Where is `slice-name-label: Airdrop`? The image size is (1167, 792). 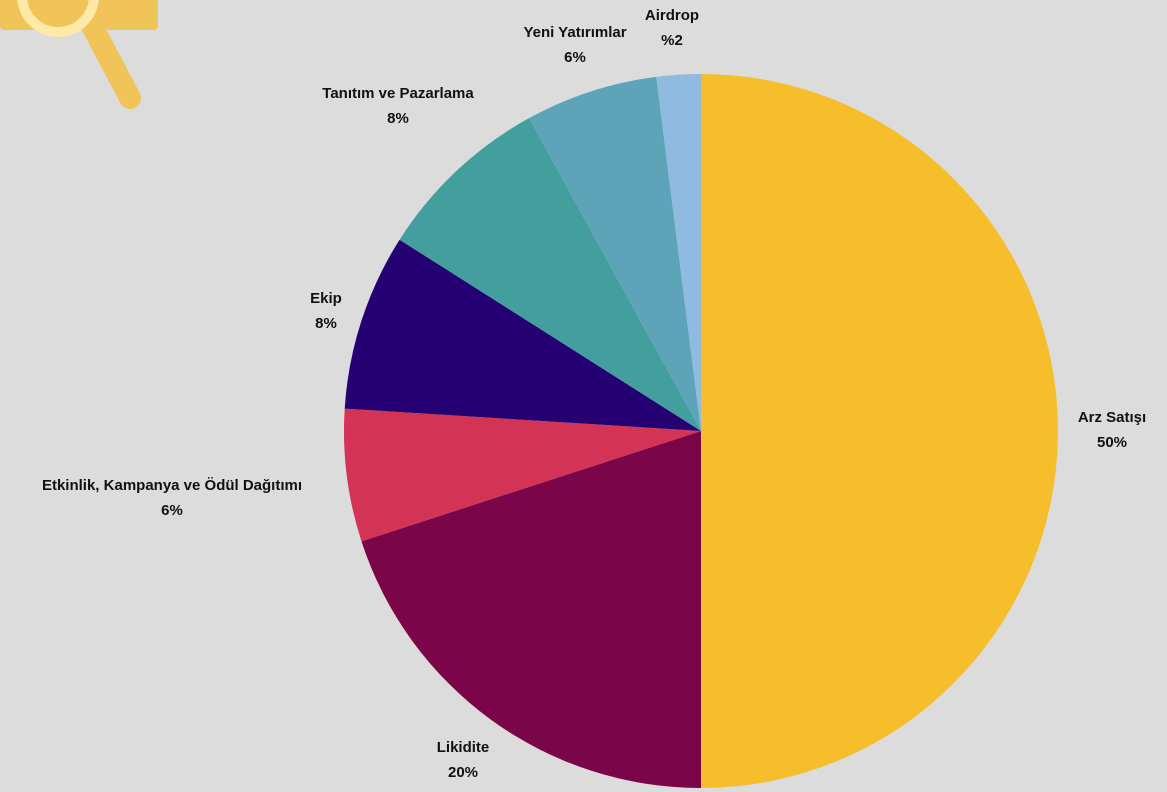
slice-name-label: Airdrop is located at coordinates (672, 15).